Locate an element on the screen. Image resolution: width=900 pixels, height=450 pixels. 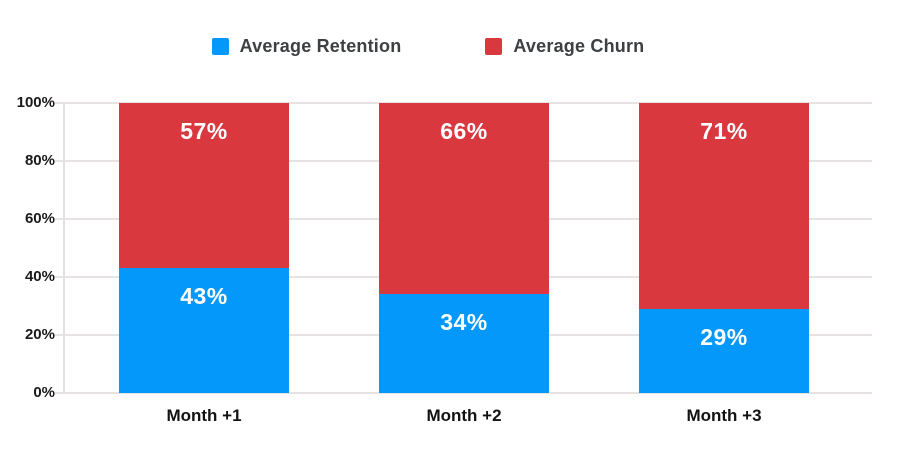
chart-legend: Average Retention Average Churn is located at coordinates (439, 46).